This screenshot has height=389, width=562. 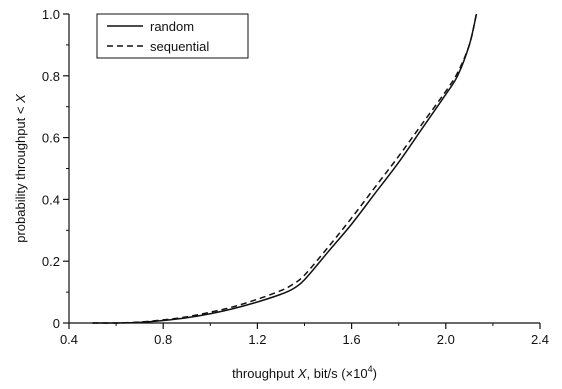 I want to click on y-tick-label: 0.6, so click(x=51, y=138).